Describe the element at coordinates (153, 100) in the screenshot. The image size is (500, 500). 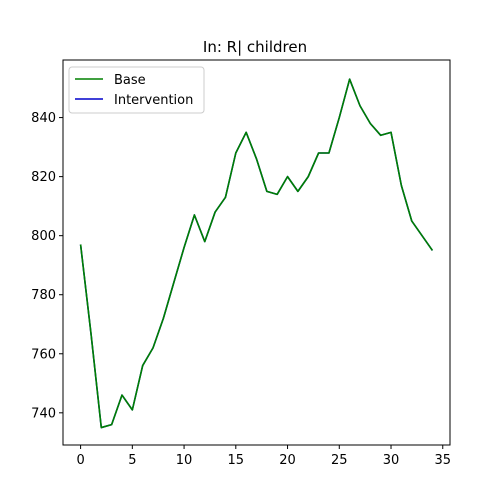
I see `legend-label-intervention: Intervention` at that location.